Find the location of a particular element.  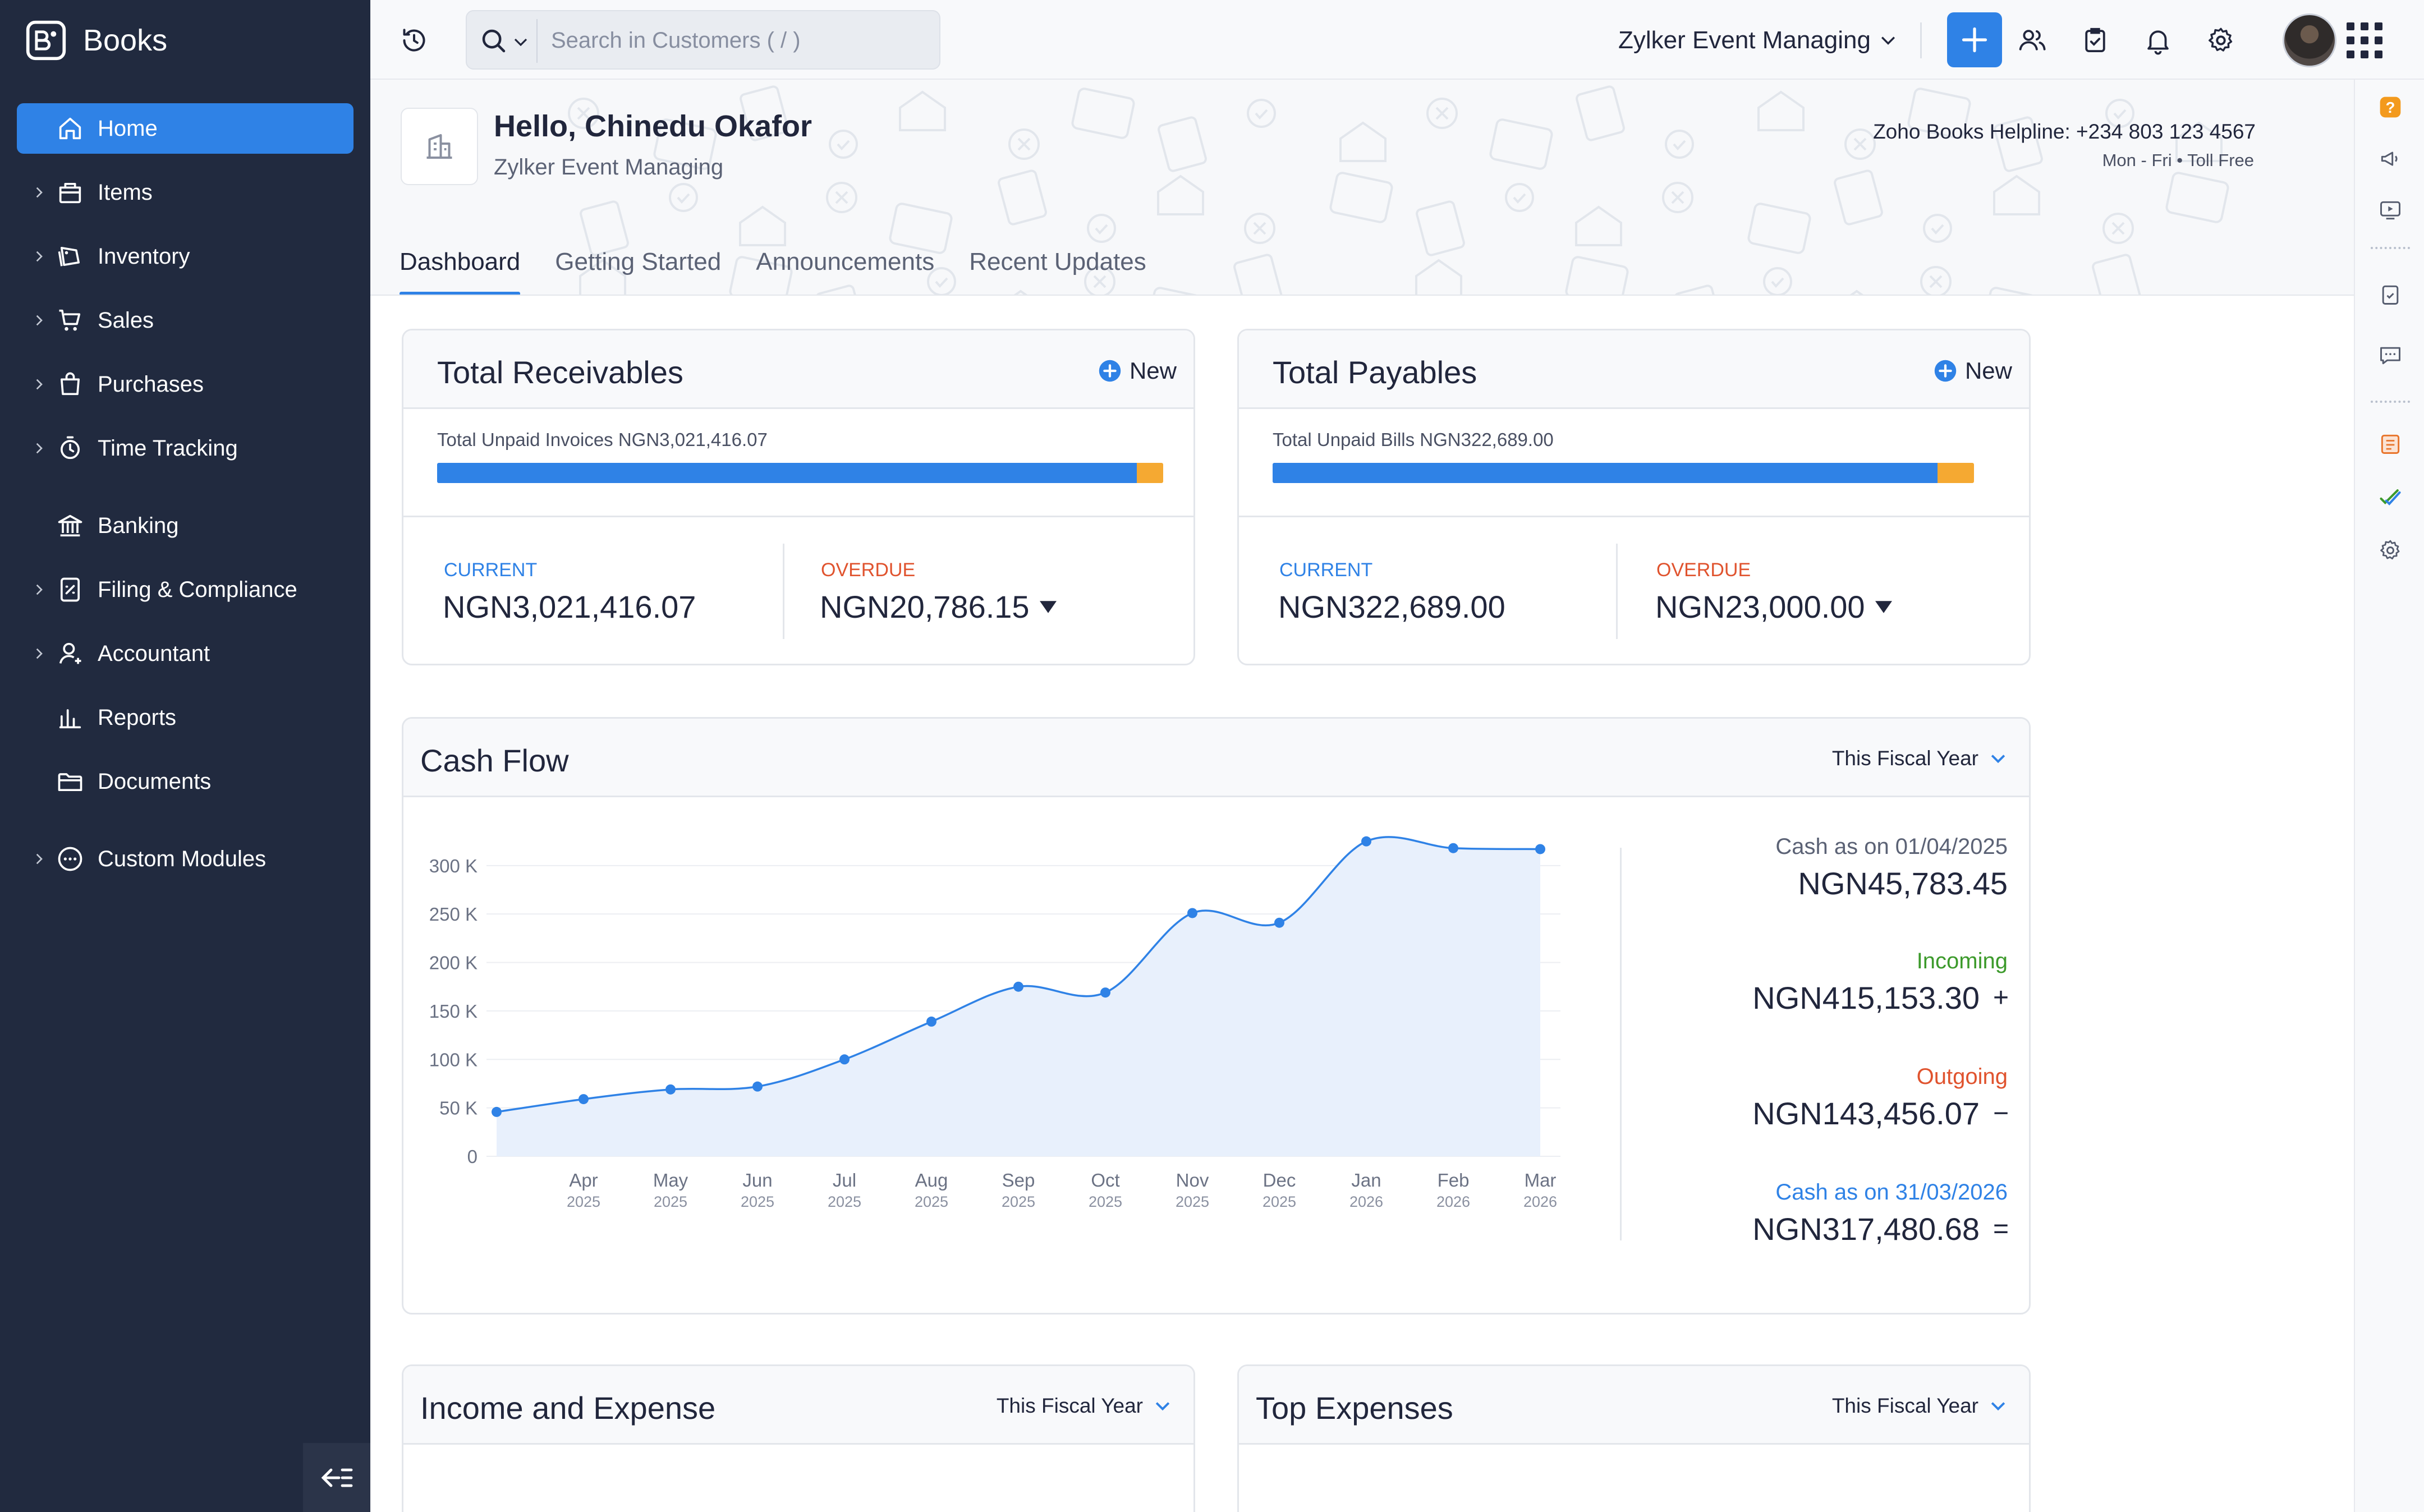

data-point-opening is located at coordinates (497, 1111).